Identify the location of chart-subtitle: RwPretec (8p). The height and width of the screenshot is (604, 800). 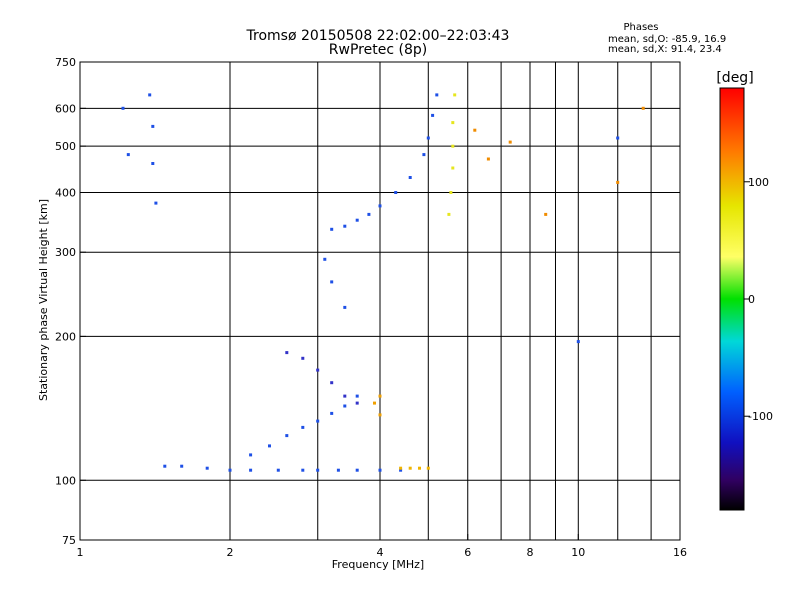
(378, 50).